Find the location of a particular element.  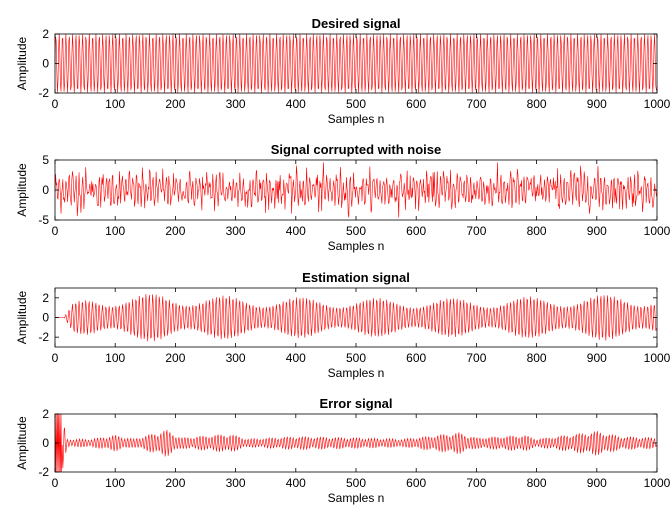

axes-box is located at coordinates (356, 443).